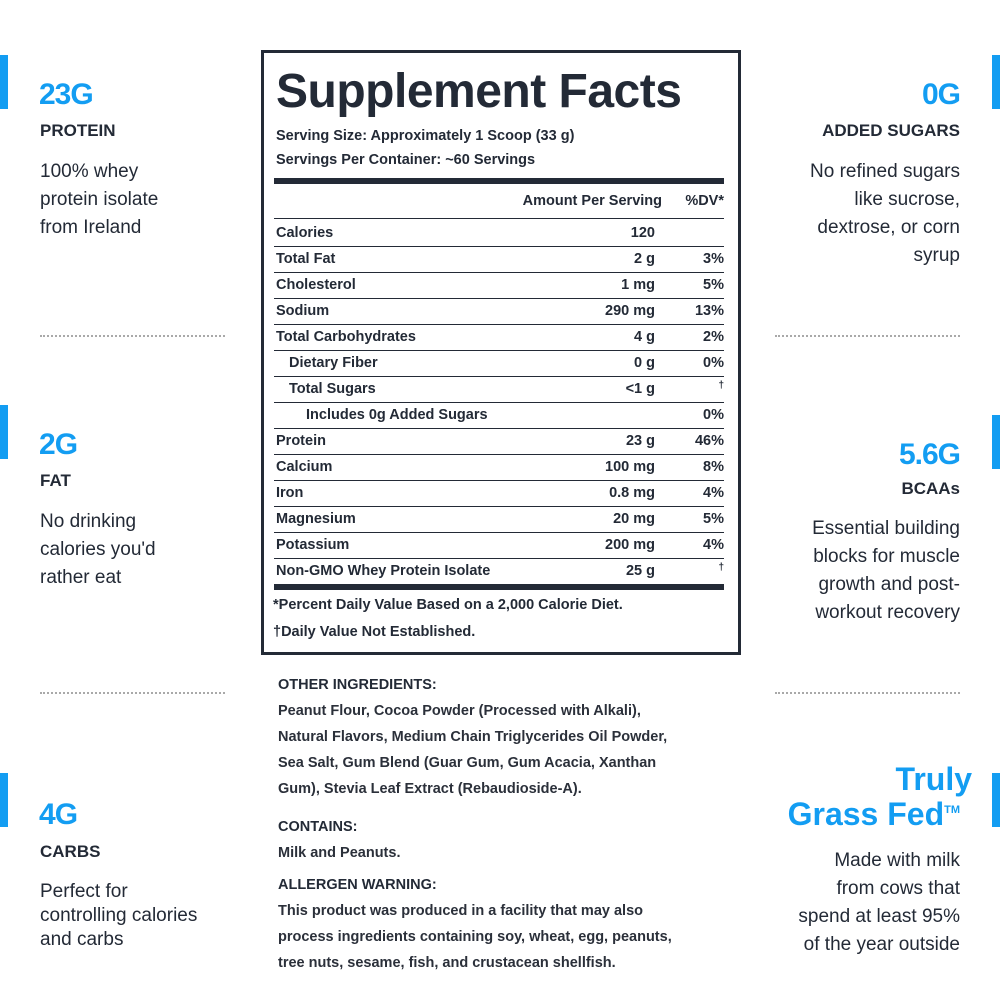 The image size is (1000, 1000). I want to click on stat-text: Made with milk, so click(897, 860).